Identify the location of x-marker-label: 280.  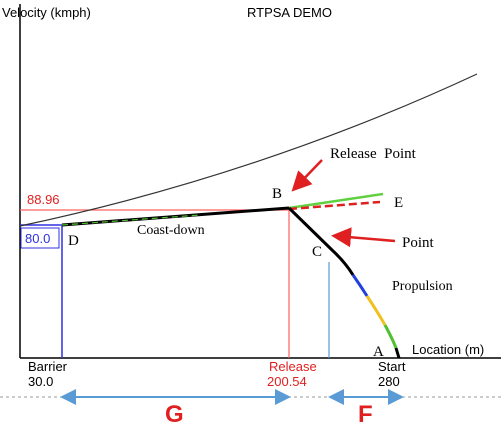
(389, 381).